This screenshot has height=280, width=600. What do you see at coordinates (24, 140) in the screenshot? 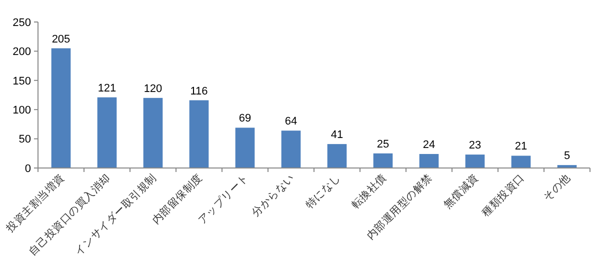
I see `y-tick-label: 50` at bounding box center [24, 140].